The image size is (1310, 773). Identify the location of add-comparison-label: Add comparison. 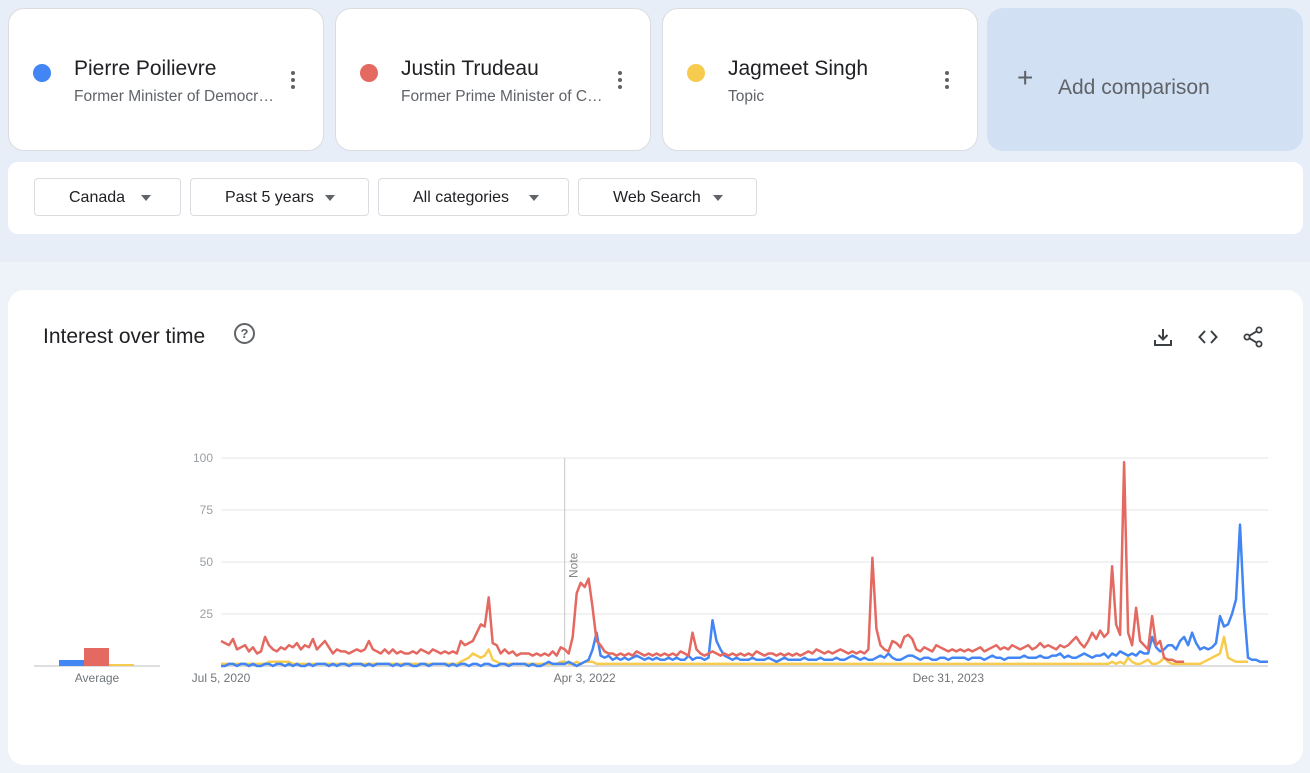
(1134, 87).